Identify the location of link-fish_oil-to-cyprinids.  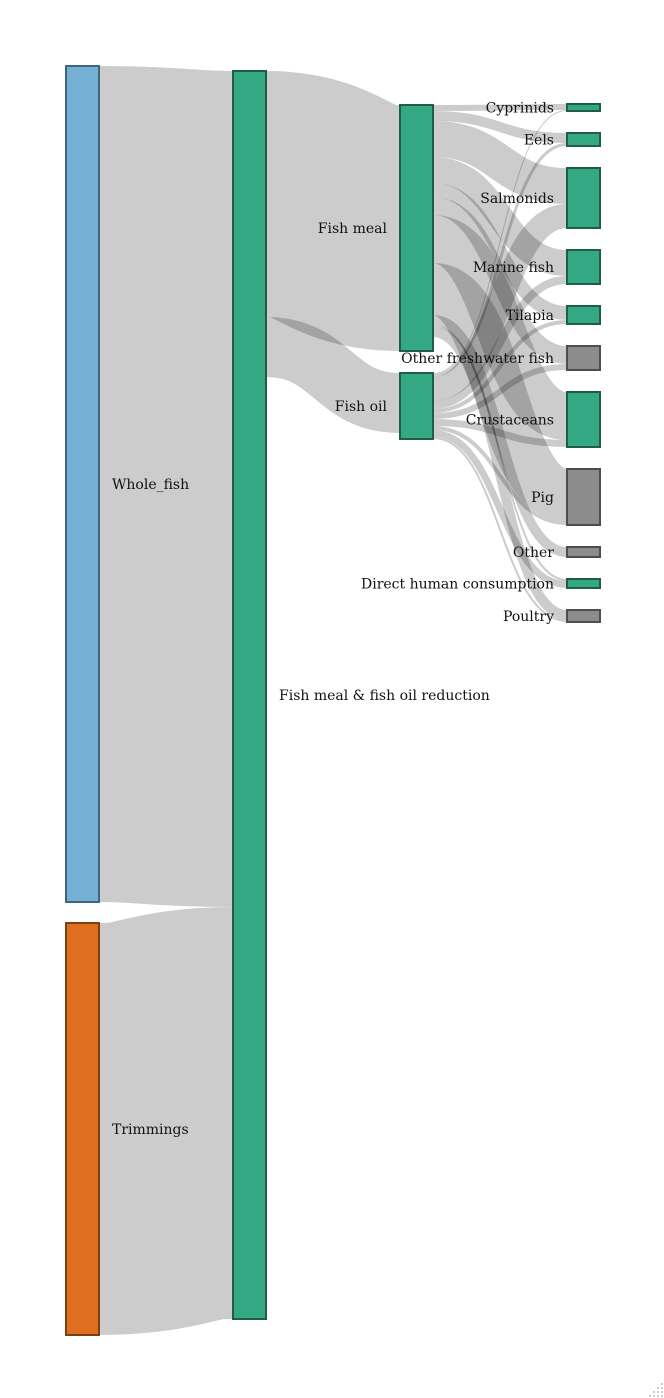
(500, 242).